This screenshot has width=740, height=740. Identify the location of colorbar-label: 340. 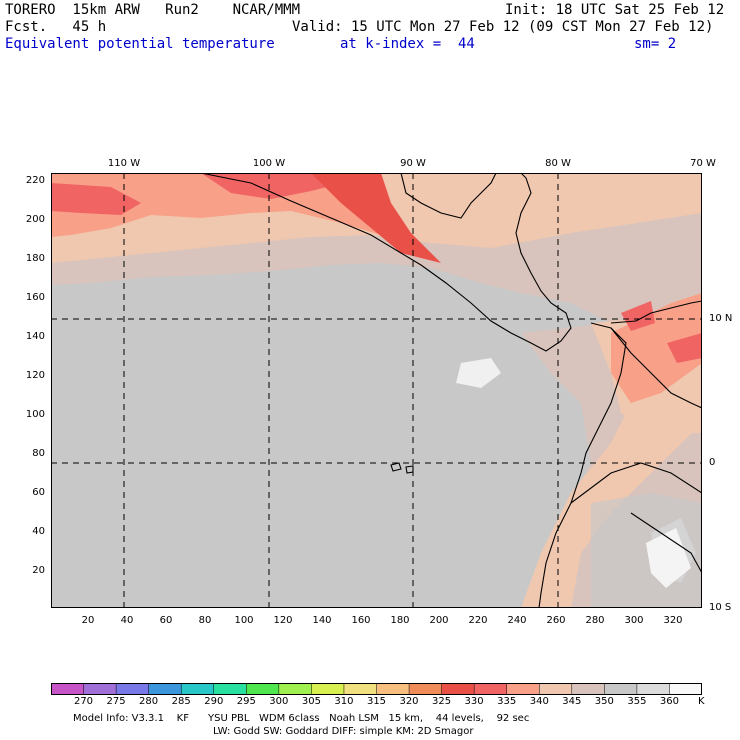
(539, 701).